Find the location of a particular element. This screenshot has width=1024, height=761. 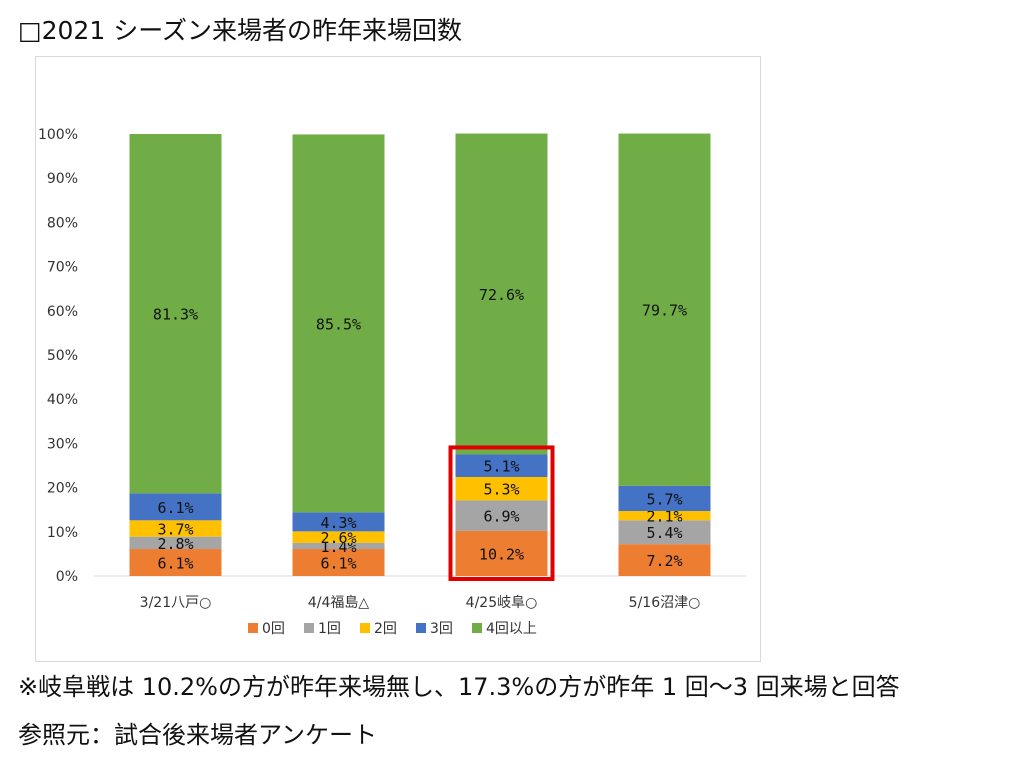

data-label: 5.7% is located at coordinates (664, 499).